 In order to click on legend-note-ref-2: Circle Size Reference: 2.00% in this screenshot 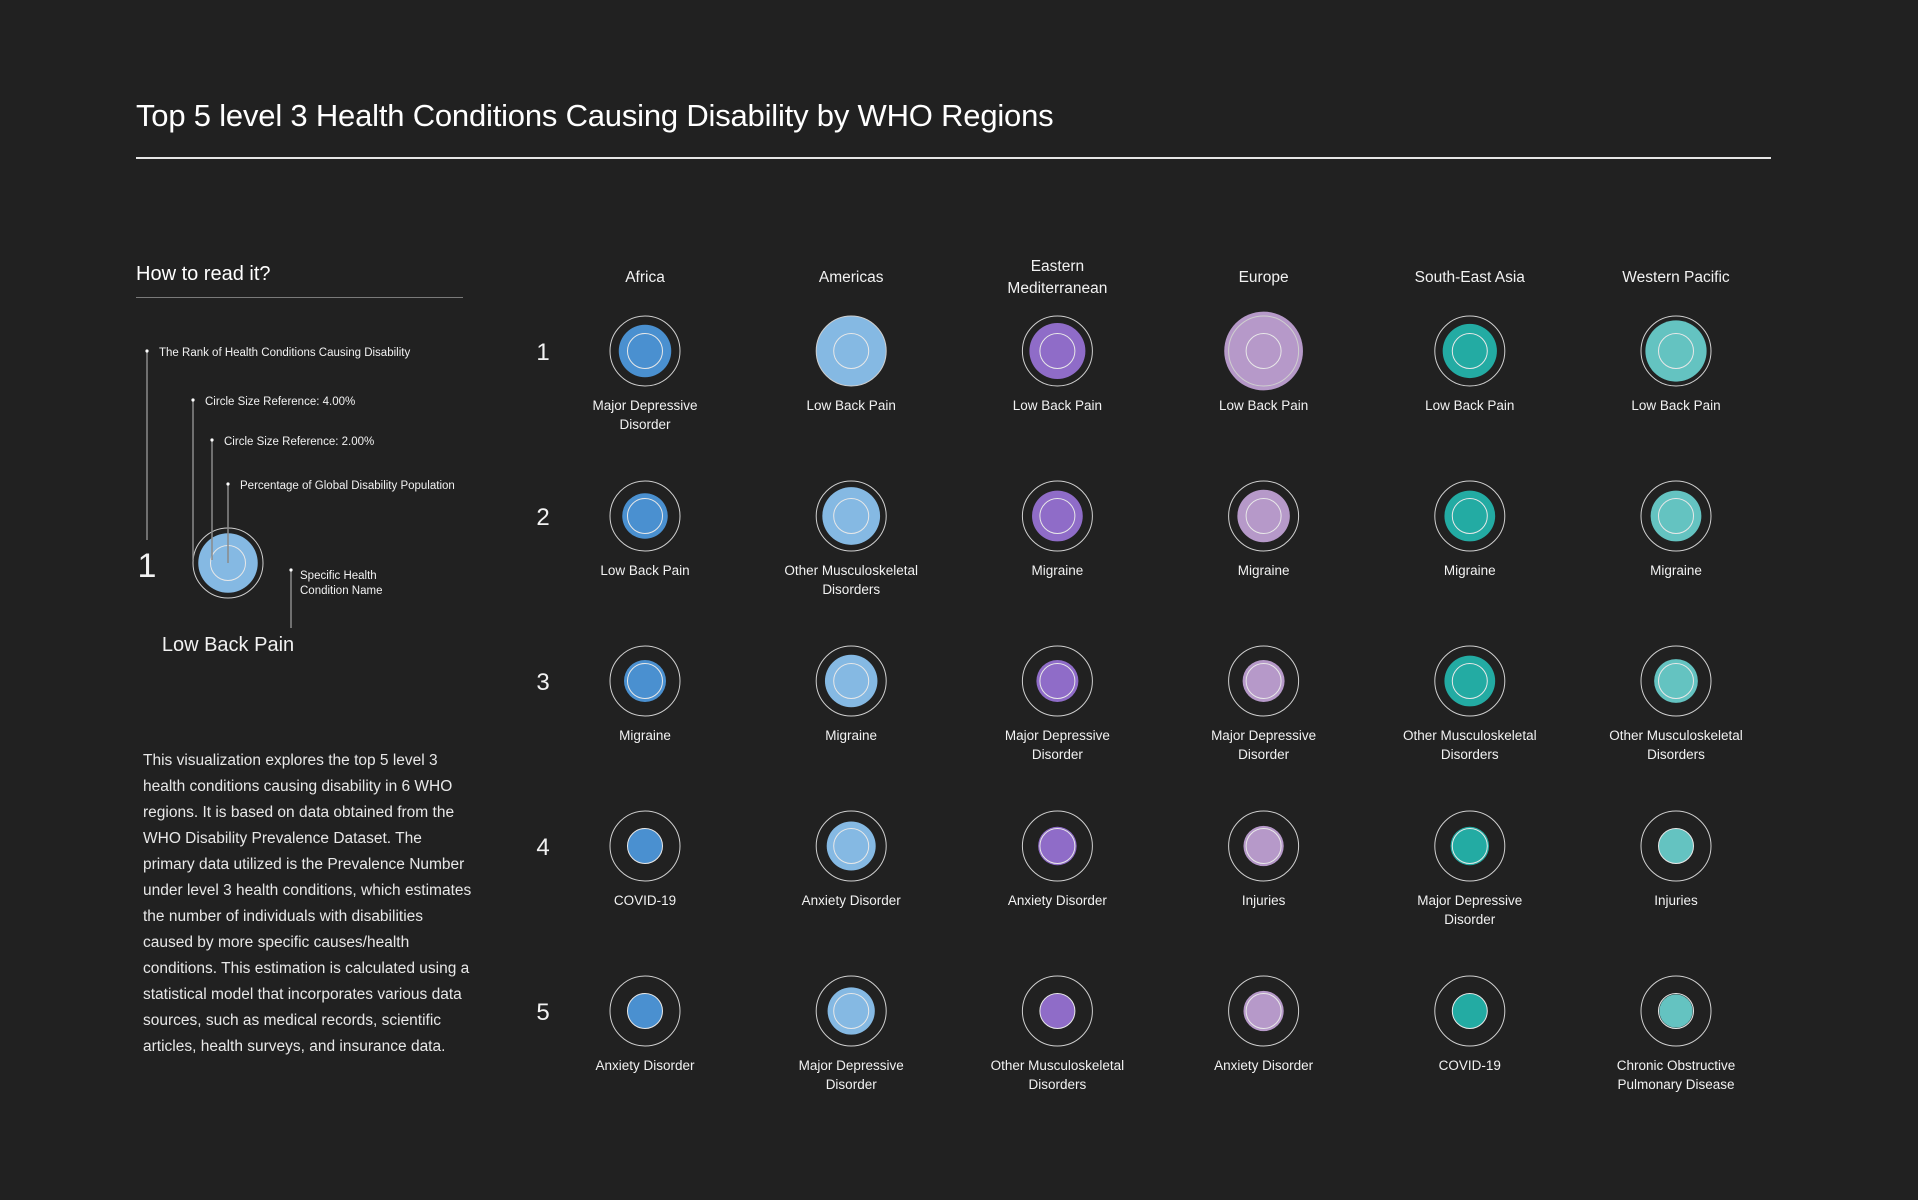, I will do `click(299, 442)`.